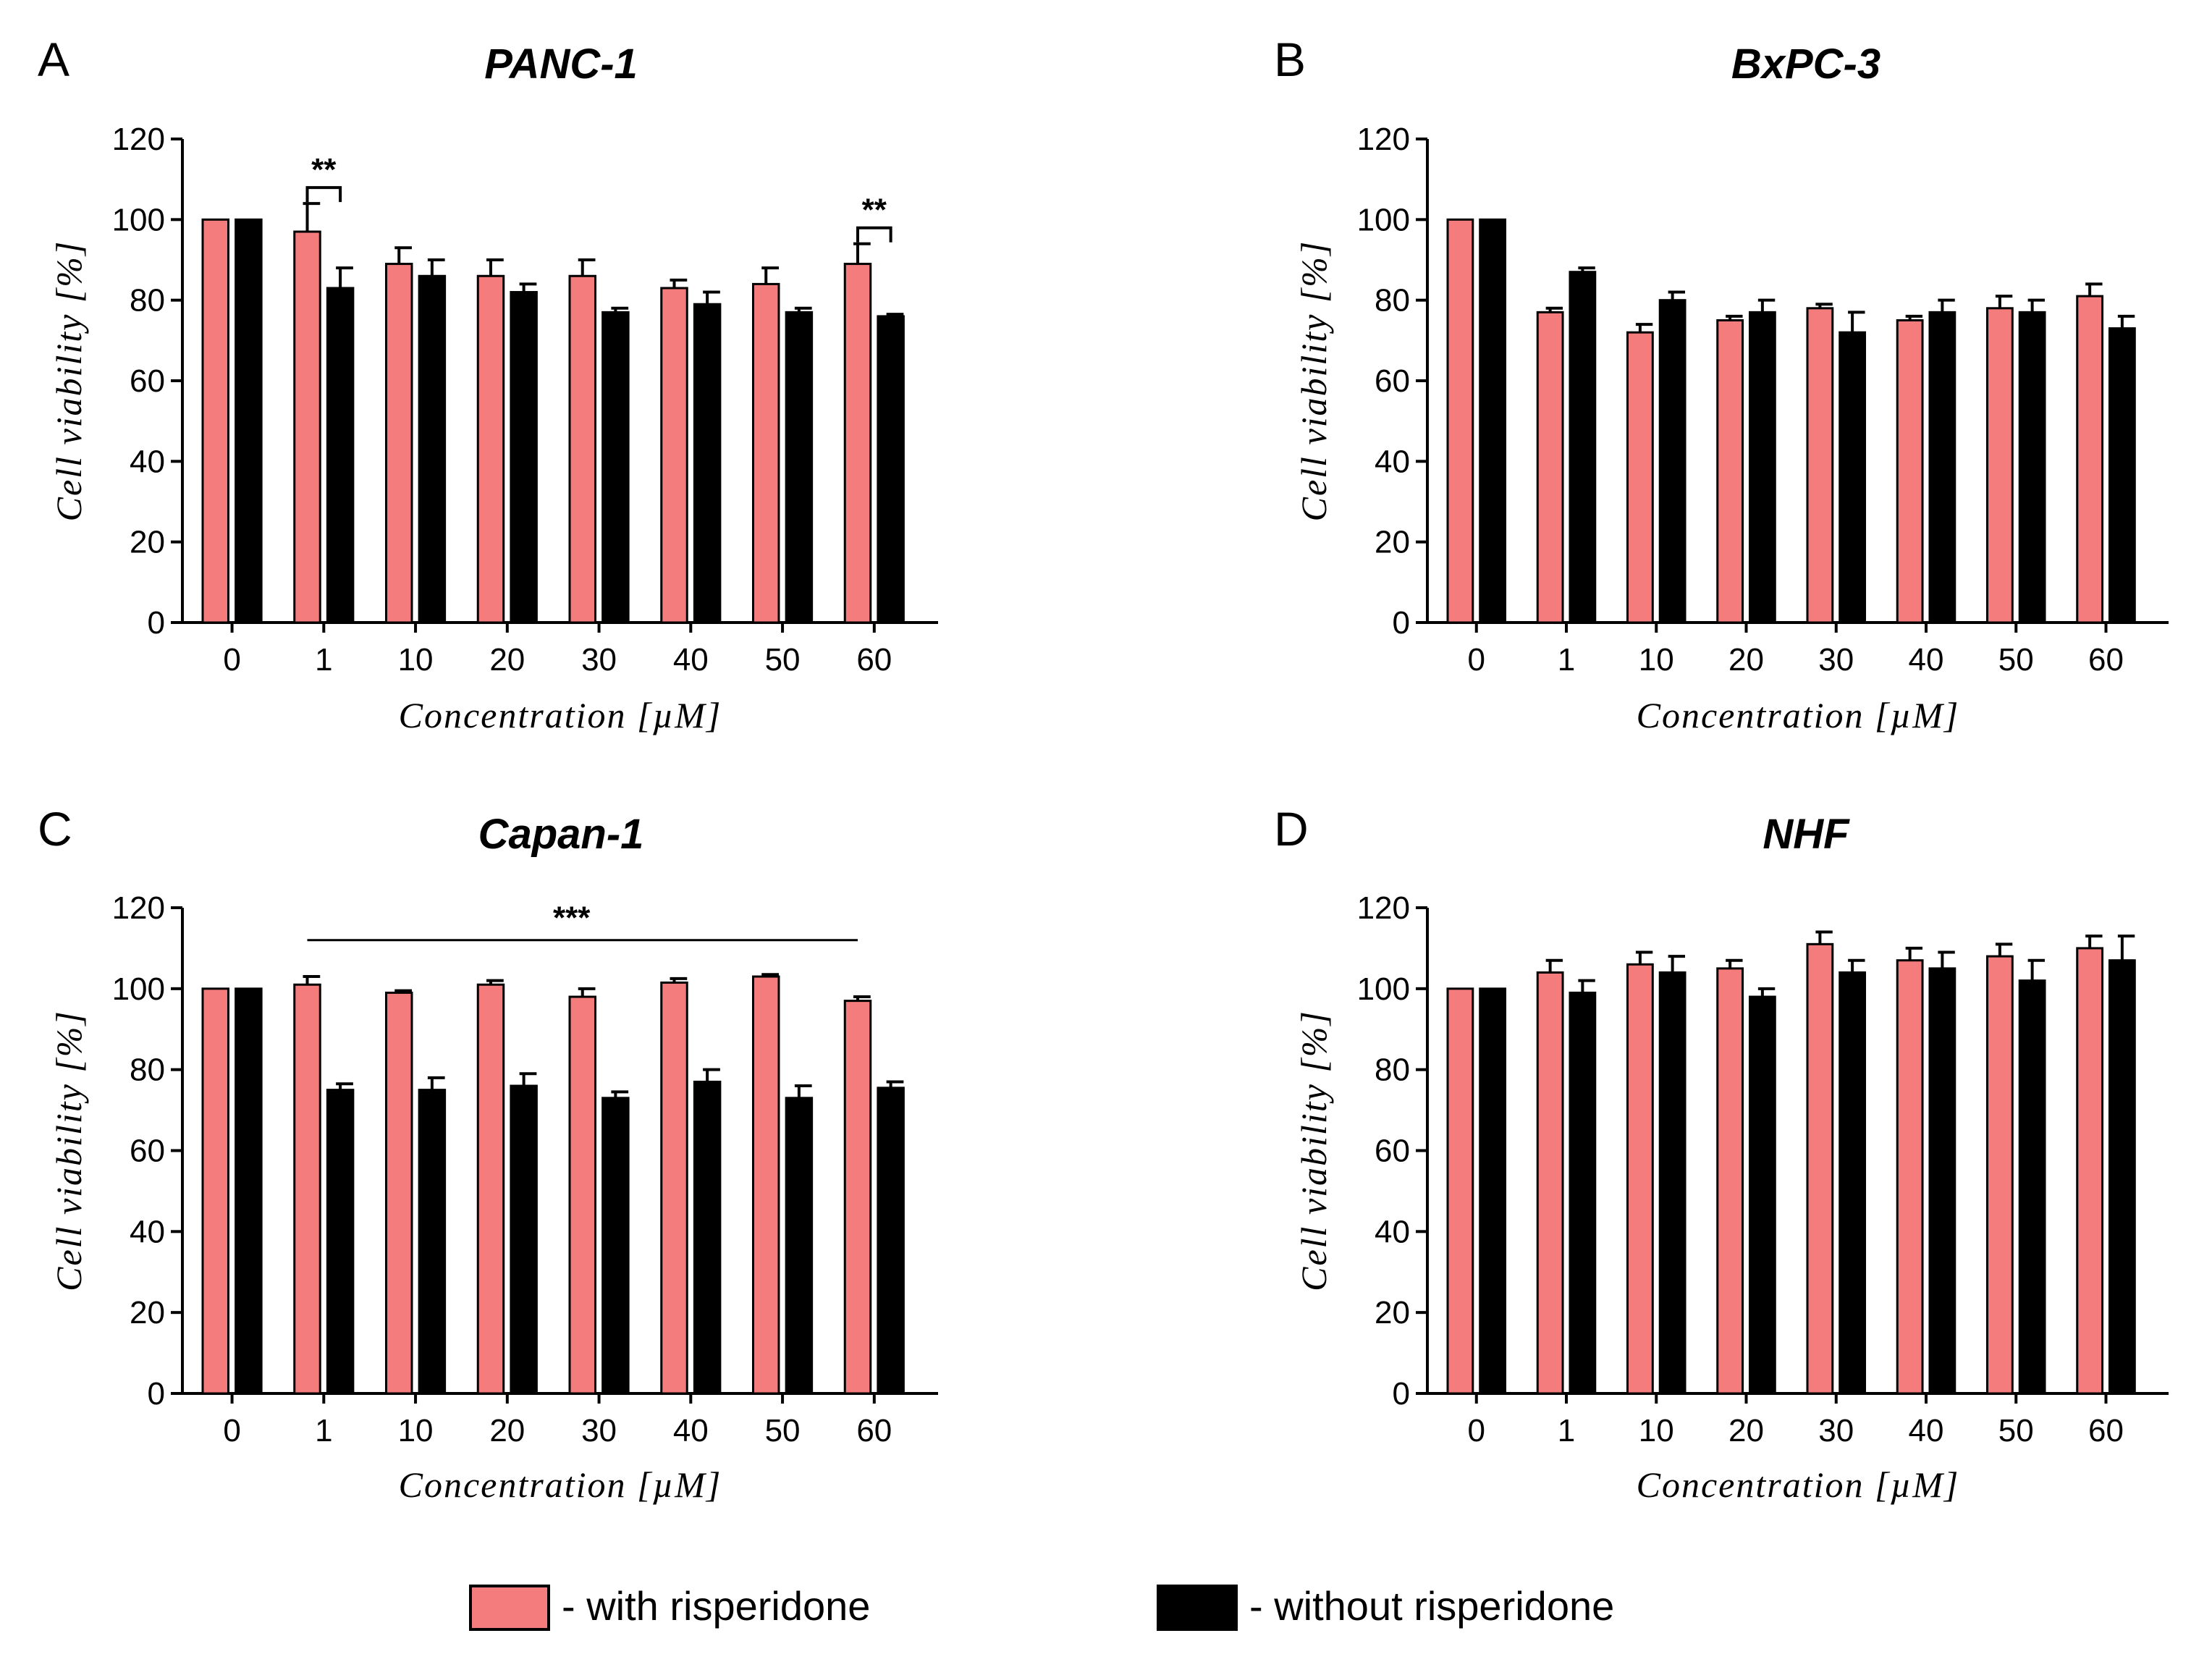 This screenshot has height=1662, width=2212. I want to click on significance-bracket, so click(323, 194).